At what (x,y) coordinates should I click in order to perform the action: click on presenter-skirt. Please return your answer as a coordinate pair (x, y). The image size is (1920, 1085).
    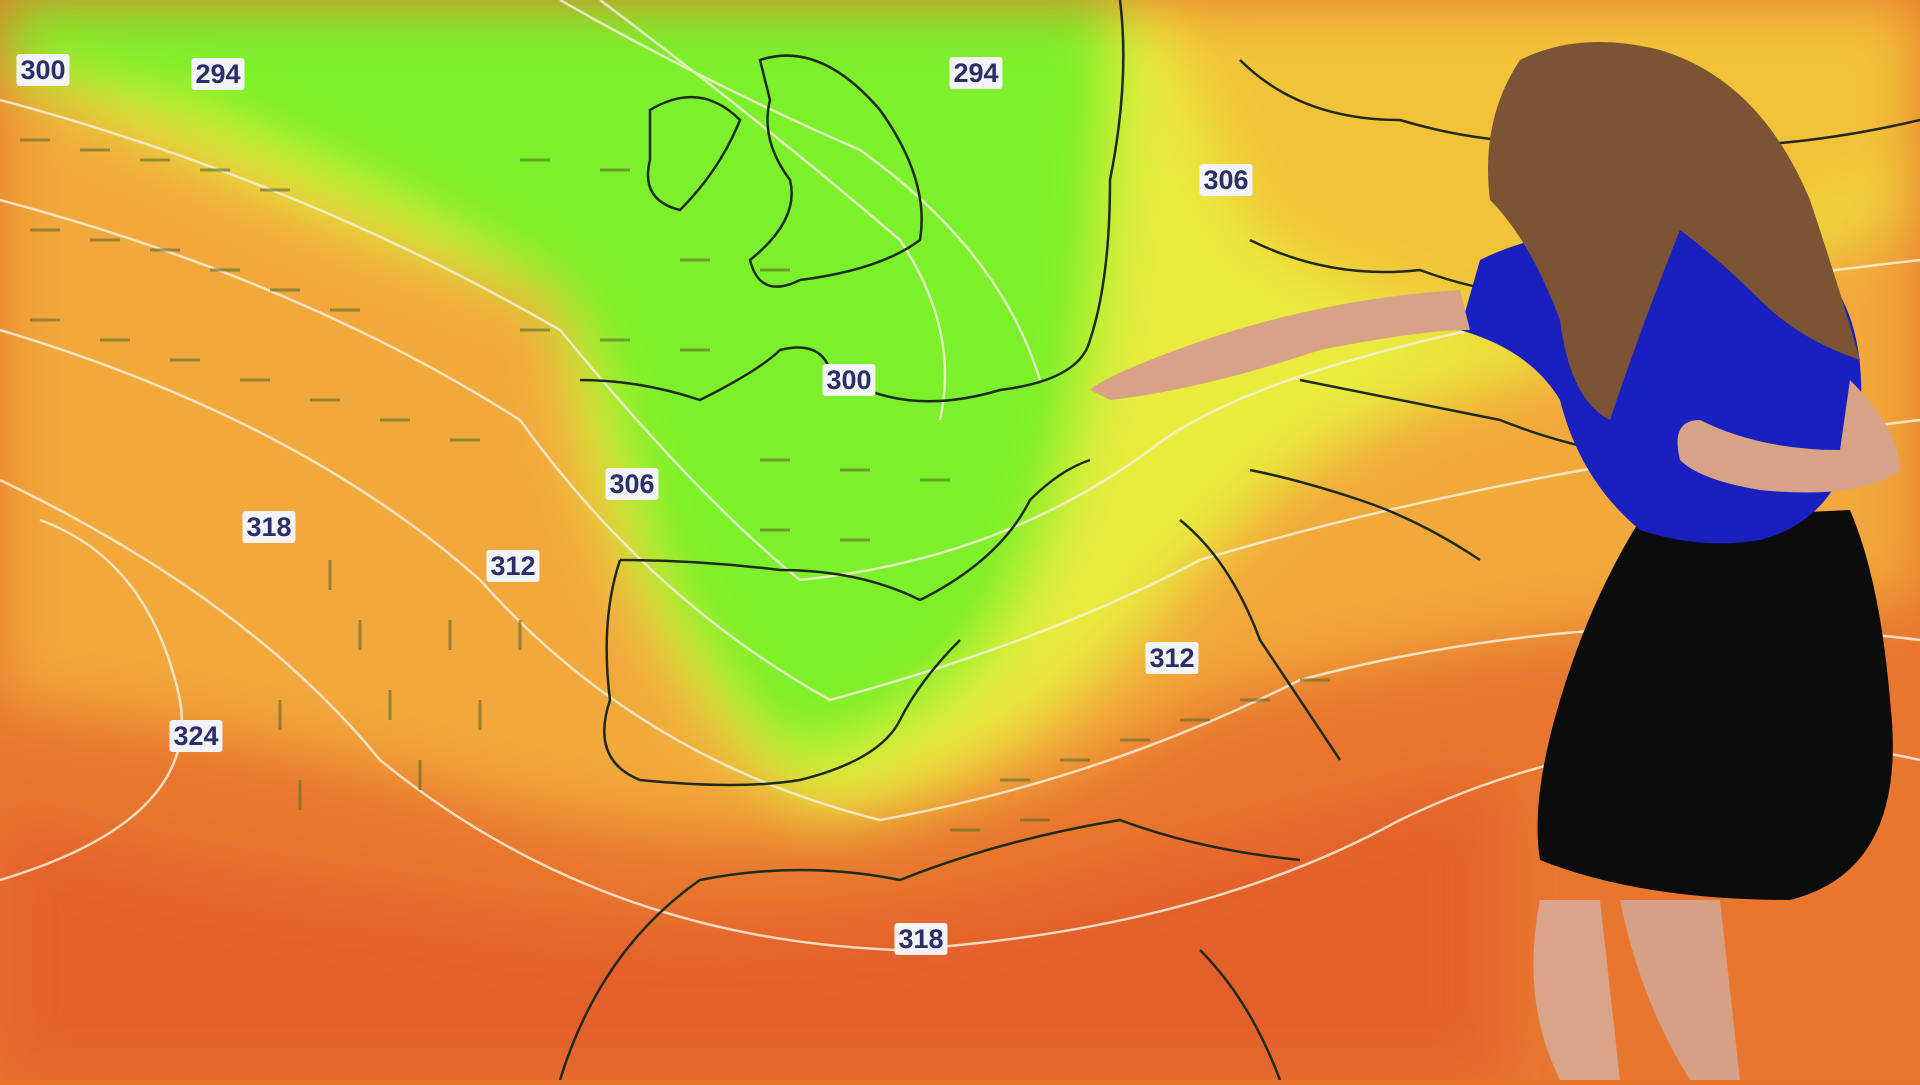
    Looking at the image, I should click on (1715, 705).